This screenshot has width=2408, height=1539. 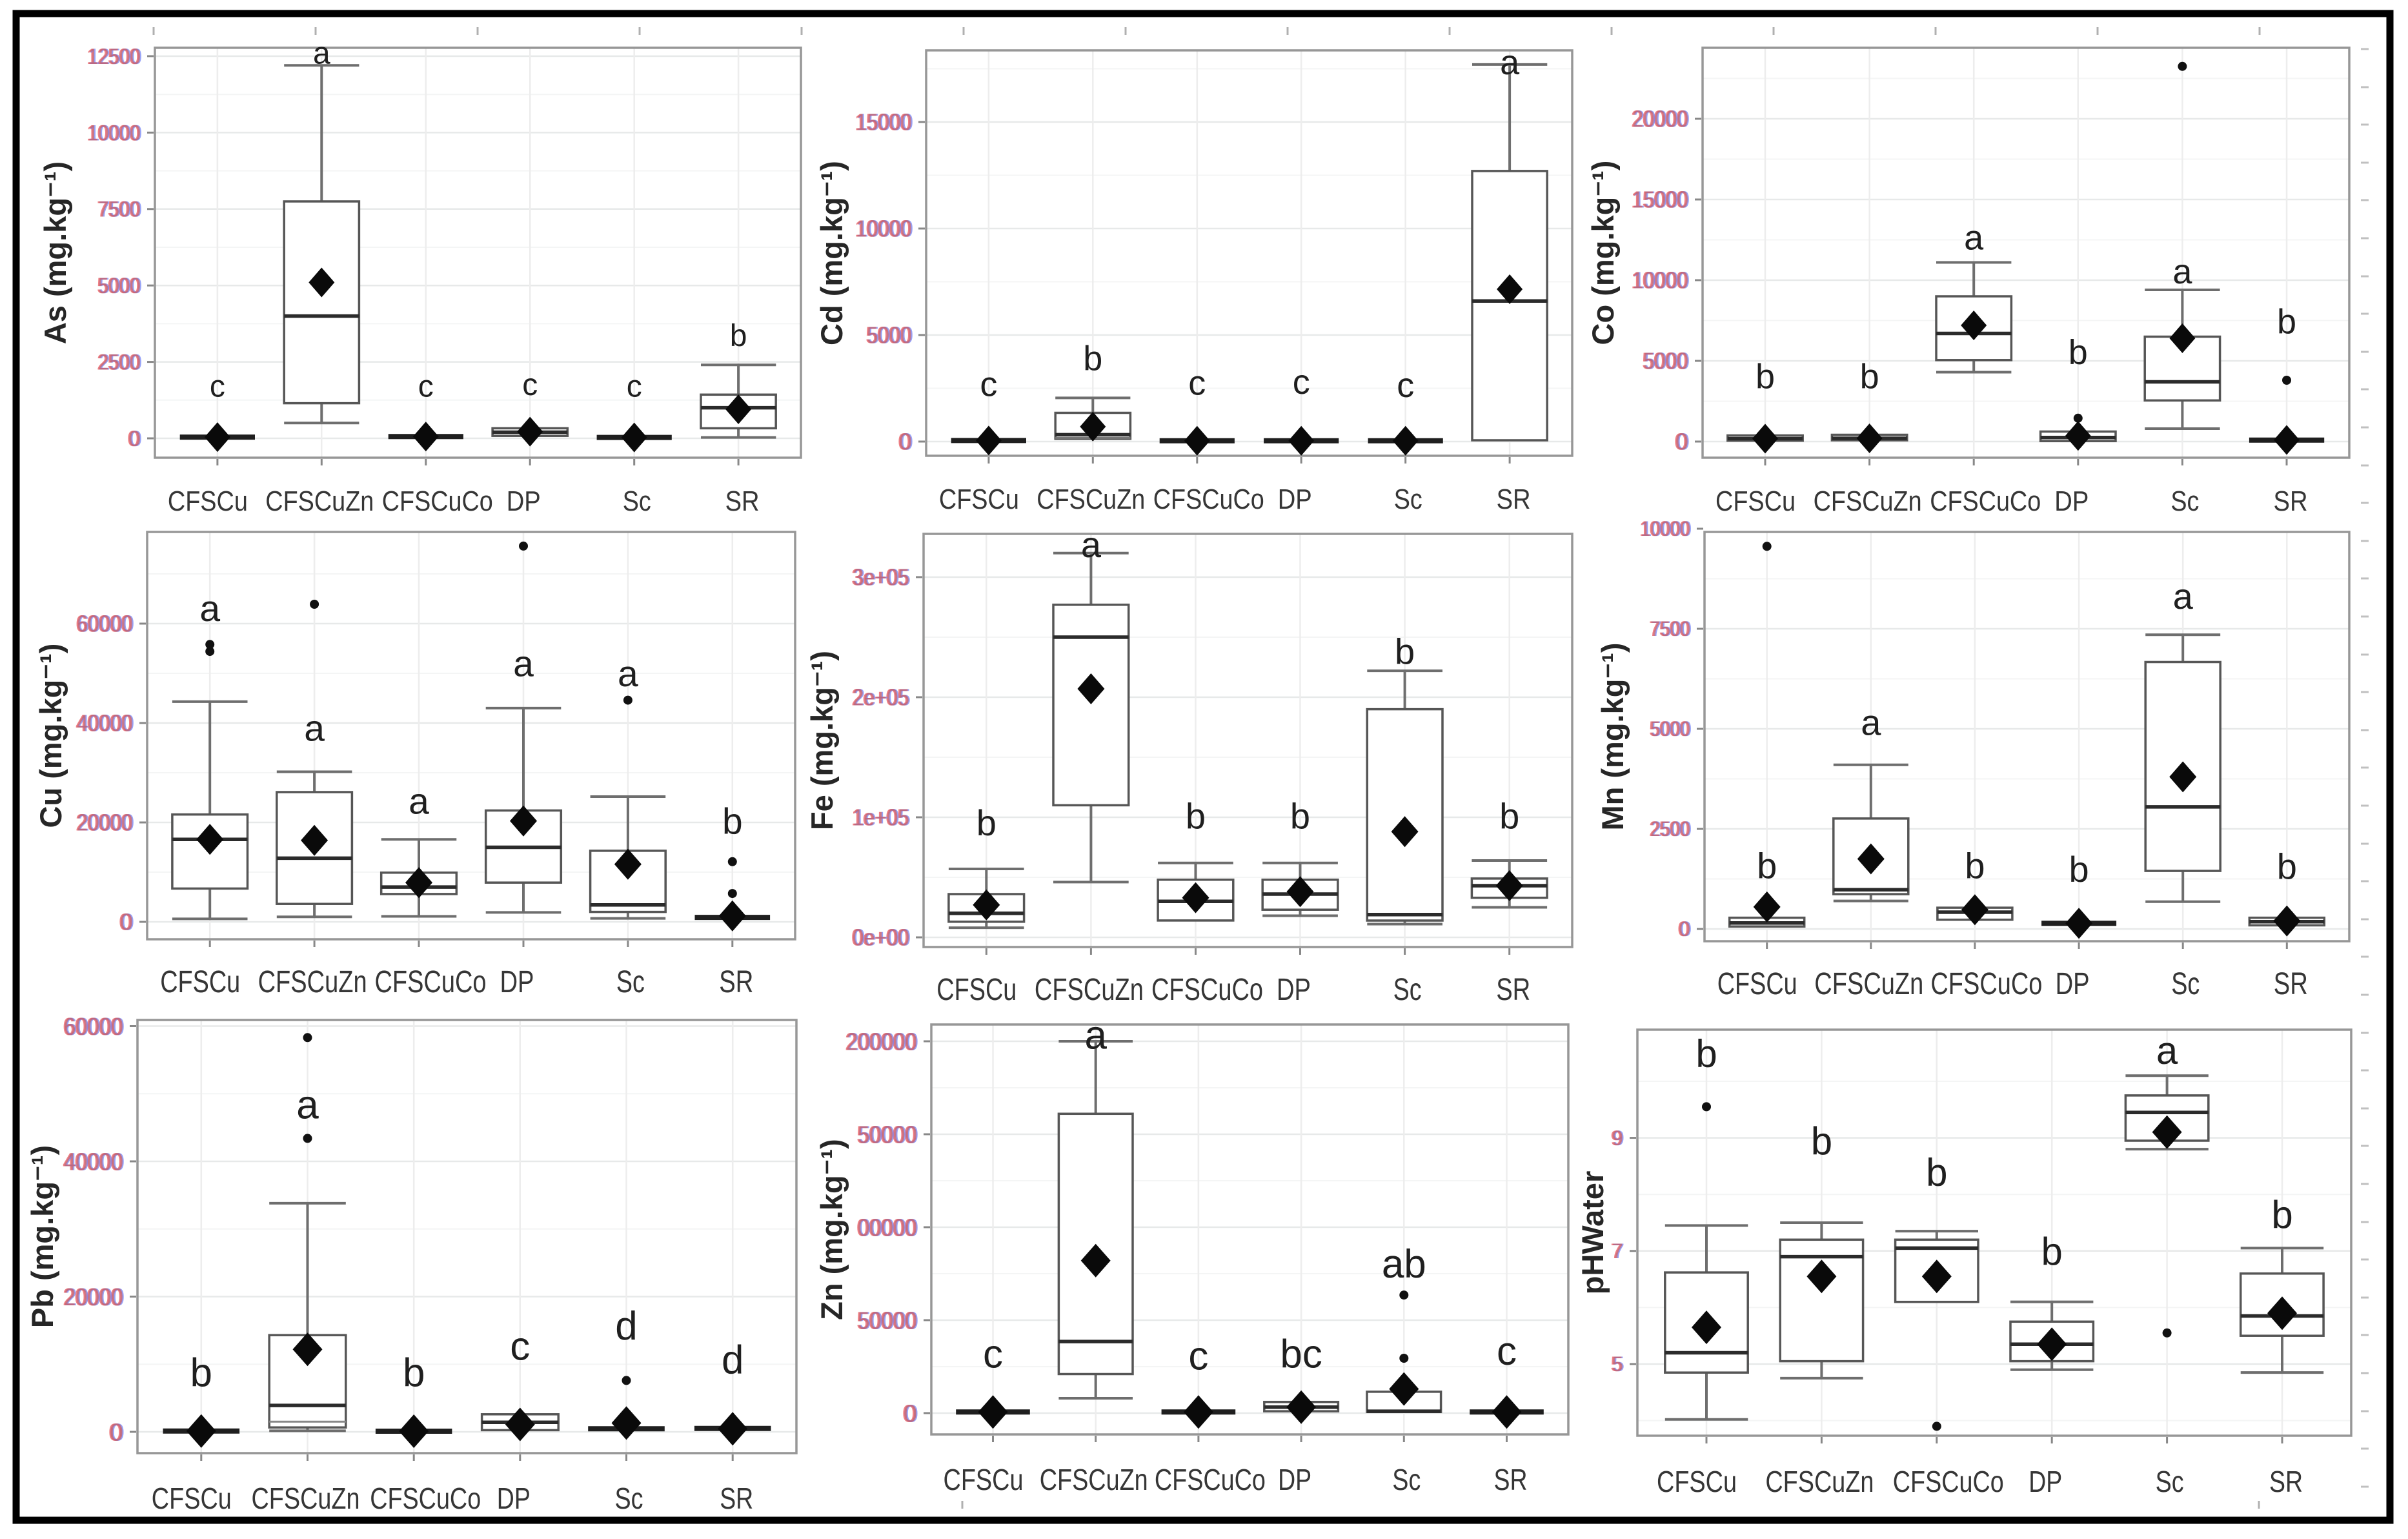 I want to click on svg-text: 1e+05, so click(x=879, y=817).